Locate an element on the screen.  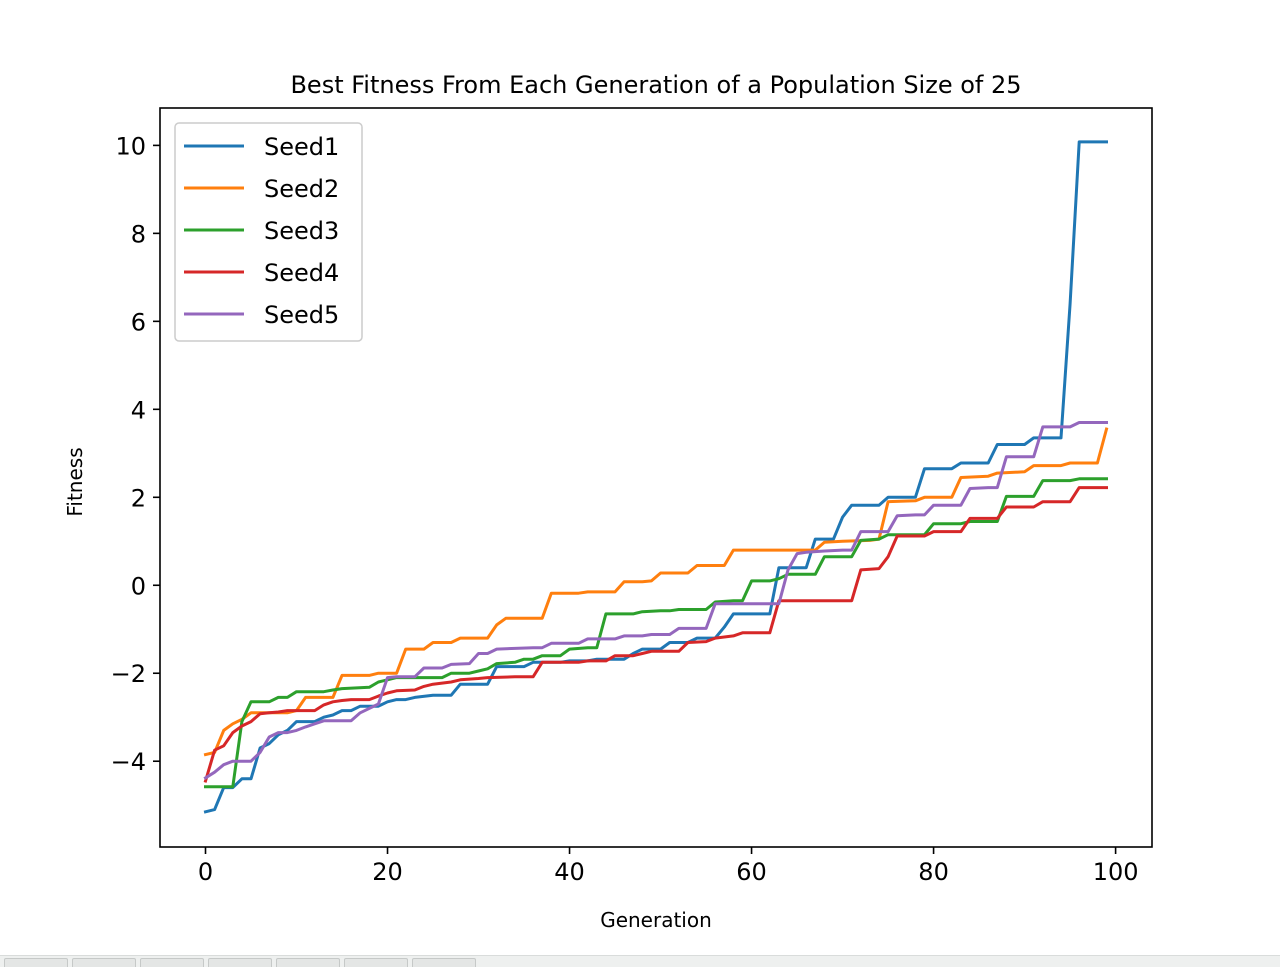
y-tick-label: 6 is located at coordinates (138, 322).